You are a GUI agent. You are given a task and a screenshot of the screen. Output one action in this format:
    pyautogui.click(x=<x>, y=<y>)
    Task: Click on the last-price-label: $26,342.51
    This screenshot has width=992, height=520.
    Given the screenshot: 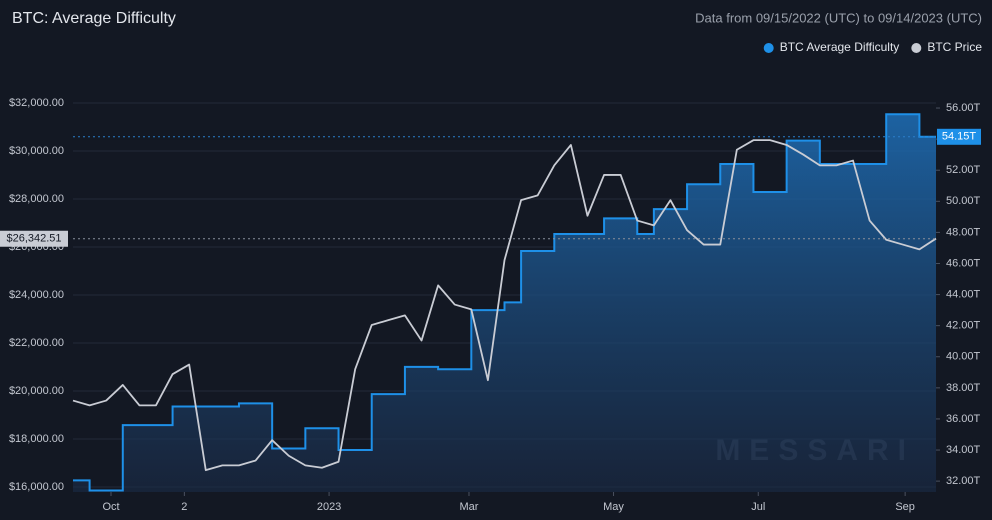 What is the action you would take?
    pyautogui.click(x=33, y=239)
    